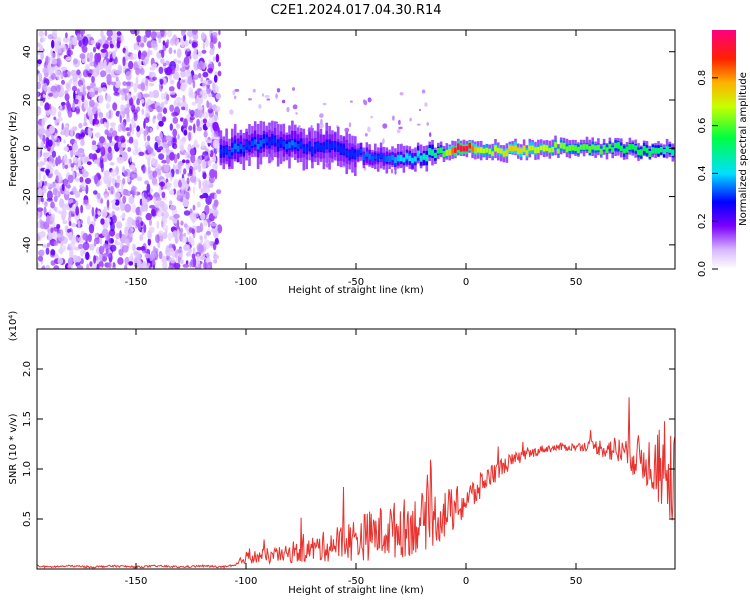 The height and width of the screenshot is (600, 750). Describe the element at coordinates (466, 581) in the screenshot. I see `x-tick-label: 0` at that location.